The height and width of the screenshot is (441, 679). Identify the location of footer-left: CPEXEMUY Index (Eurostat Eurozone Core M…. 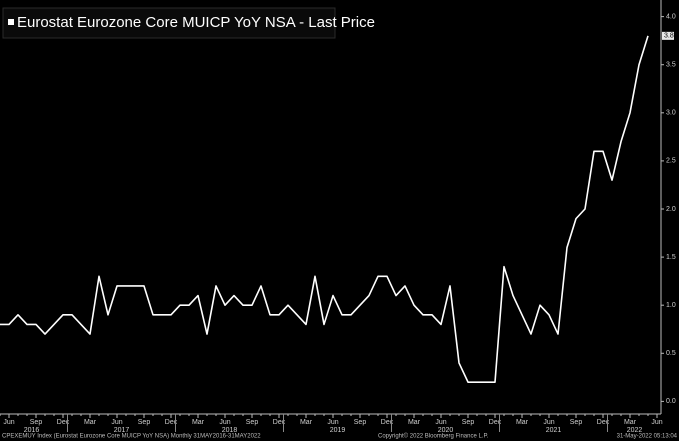
(131, 437).